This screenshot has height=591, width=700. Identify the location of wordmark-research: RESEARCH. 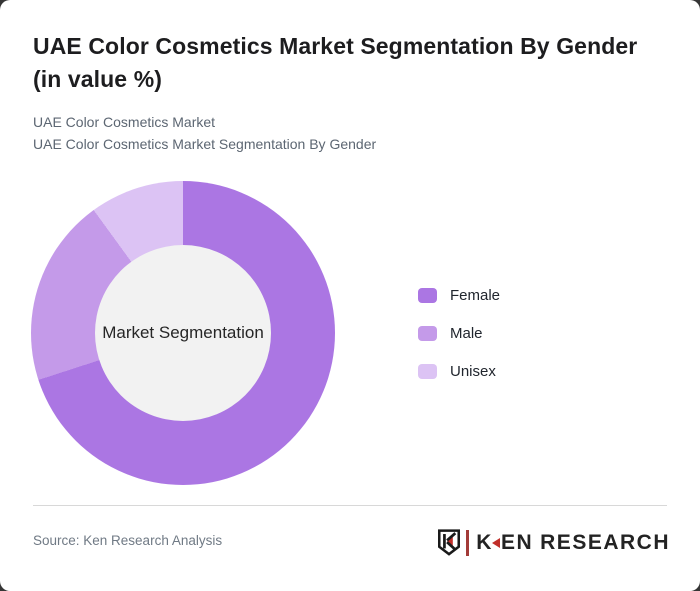
(605, 542).